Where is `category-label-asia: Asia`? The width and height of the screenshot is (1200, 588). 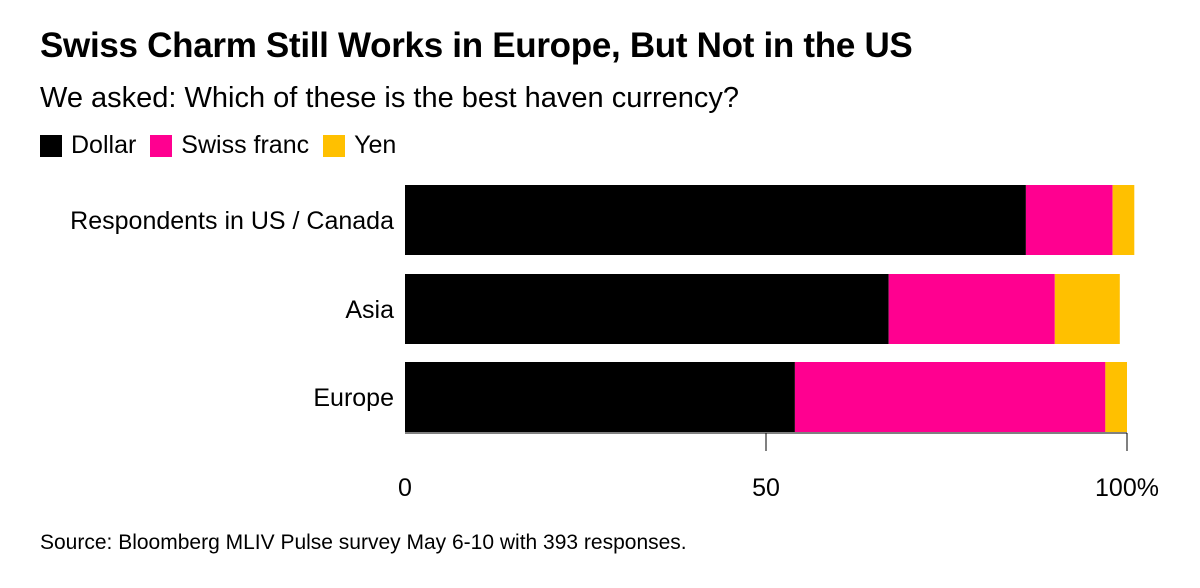
category-label-asia: Asia is located at coordinates (369, 310).